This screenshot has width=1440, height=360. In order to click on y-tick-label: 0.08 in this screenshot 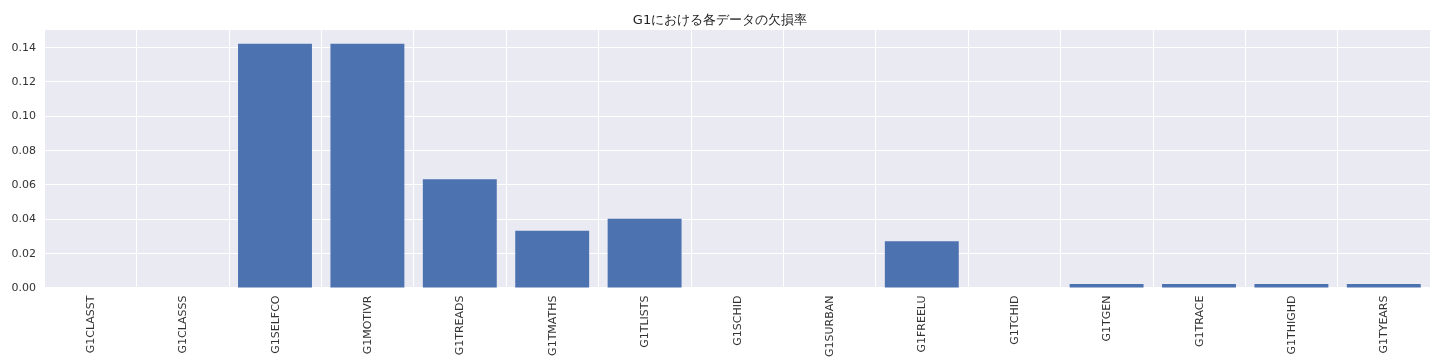, I will do `click(23, 150)`.